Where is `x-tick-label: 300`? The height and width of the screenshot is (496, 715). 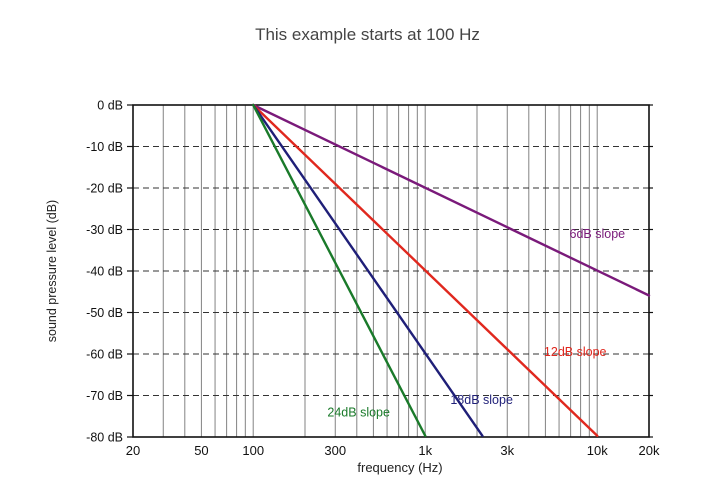 x-tick-label: 300 is located at coordinates (335, 450).